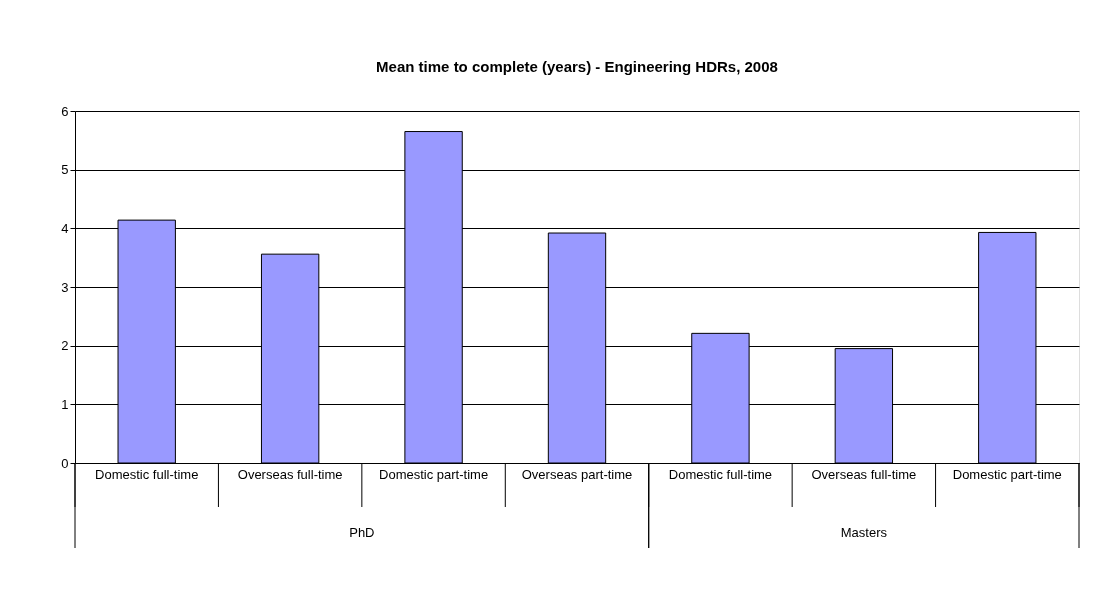 The image size is (1109, 594). Describe the element at coordinates (65, 228) in the screenshot. I see `y-tick-label: 4` at that location.